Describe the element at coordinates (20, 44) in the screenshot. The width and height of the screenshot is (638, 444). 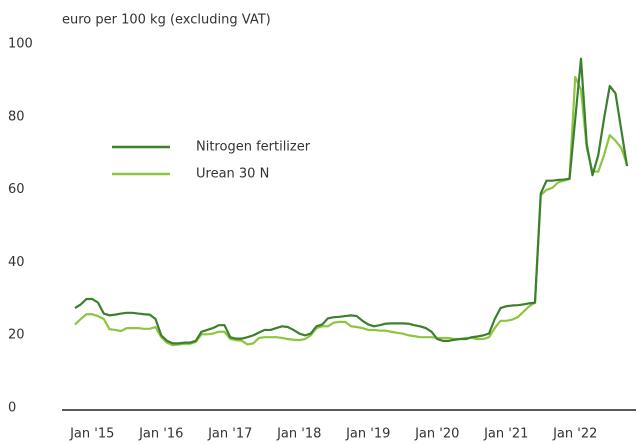
I see `y-tick-label: 100` at that location.